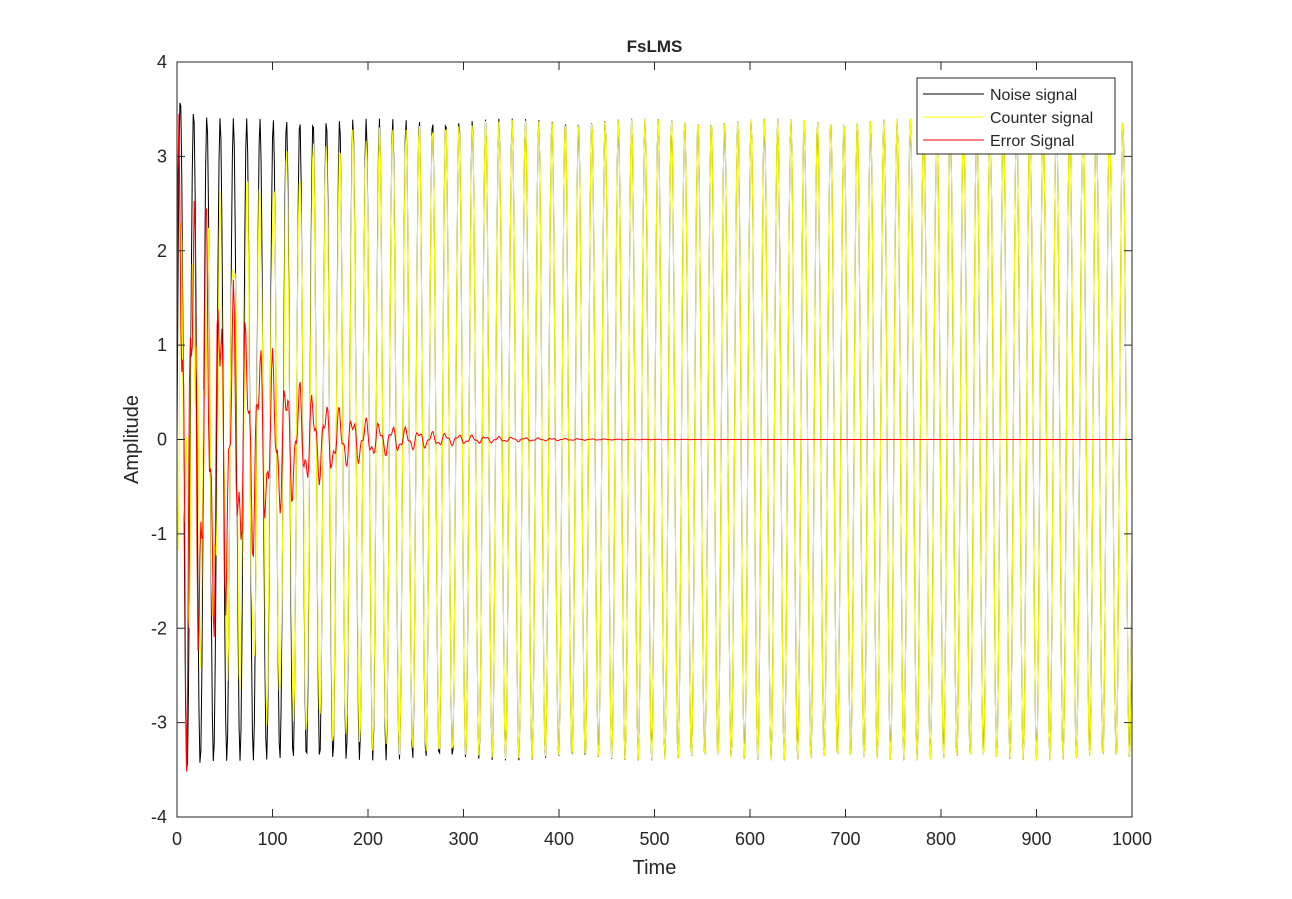 This screenshot has width=1292, height=899. Describe the element at coordinates (559, 839) in the screenshot. I see `x-tick-label: 400` at that location.